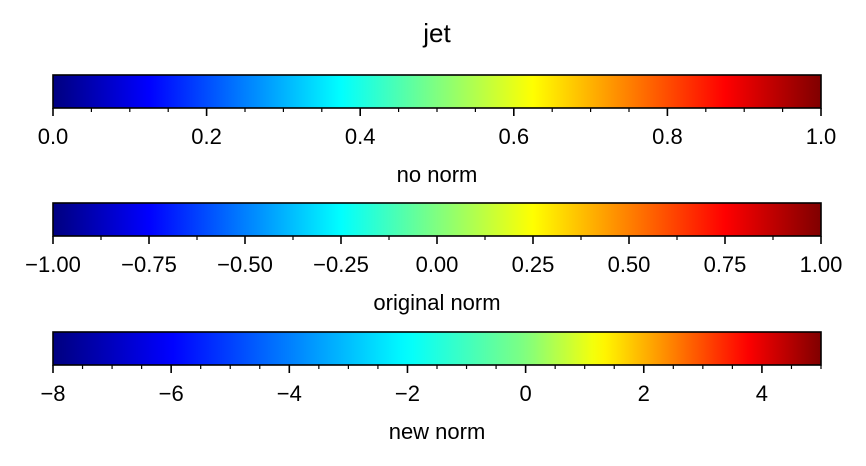 The width and height of the screenshot is (866, 466). What do you see at coordinates (341, 264) in the screenshot?
I see `tick-label: −0.25` at bounding box center [341, 264].